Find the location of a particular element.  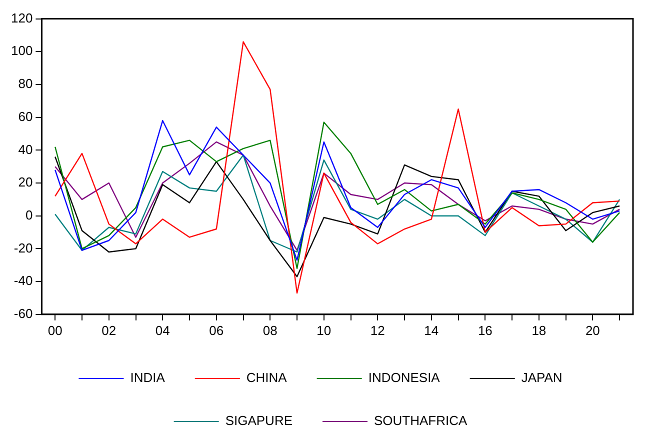

x-tick-label: 00 is located at coordinates (55, 330).